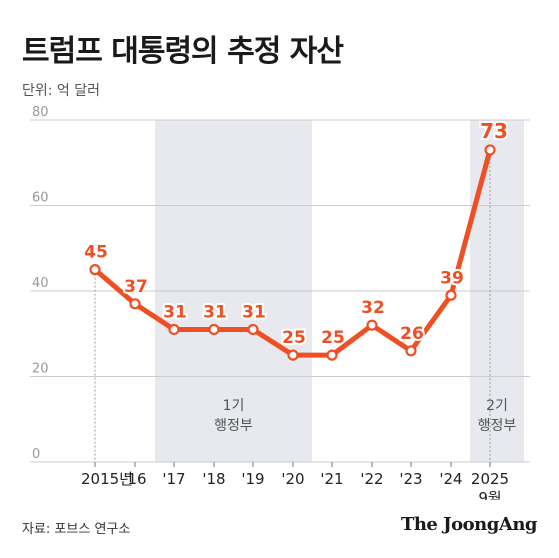  Describe the element at coordinates (494, 131) in the screenshot. I see `data-label: 73` at that location.